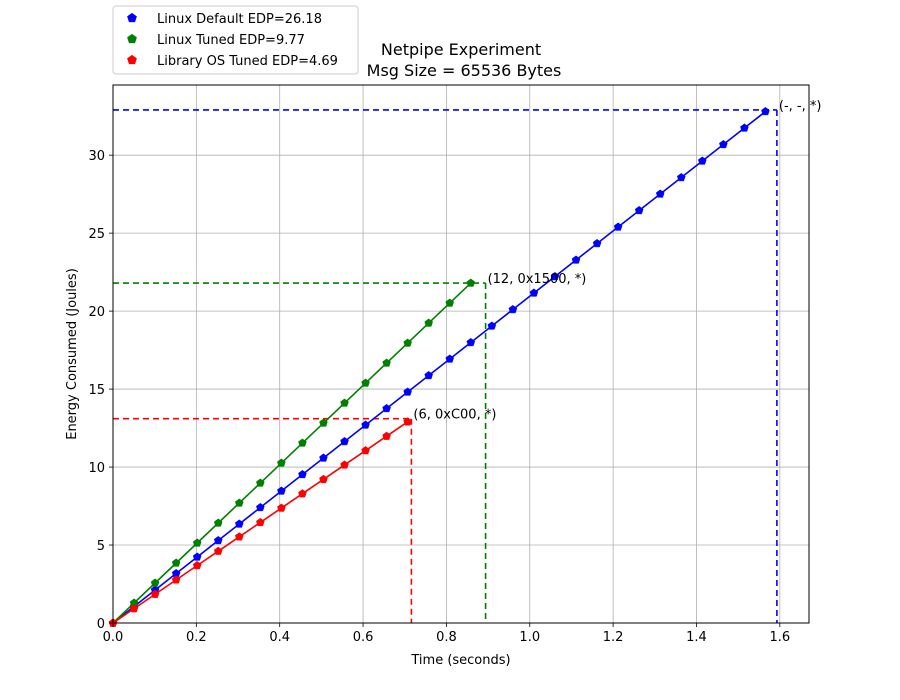 The image size is (900, 700). What do you see at coordinates (461, 49) in the screenshot?
I see `chart-title: Netpipe Experiment` at bounding box center [461, 49].